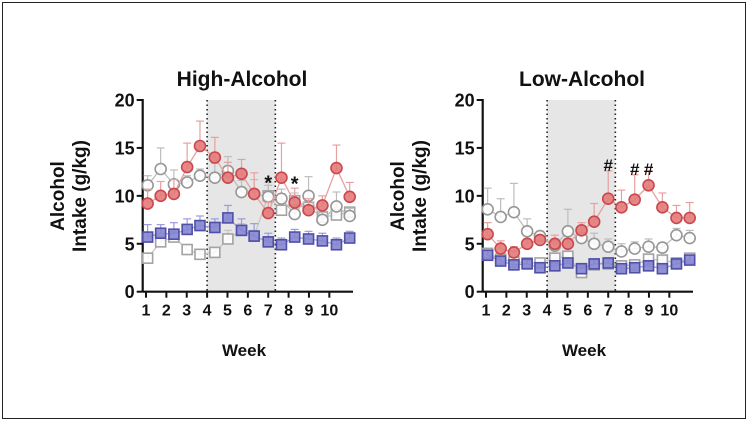  I want to click on x-tick-label: 1, so click(486, 311).